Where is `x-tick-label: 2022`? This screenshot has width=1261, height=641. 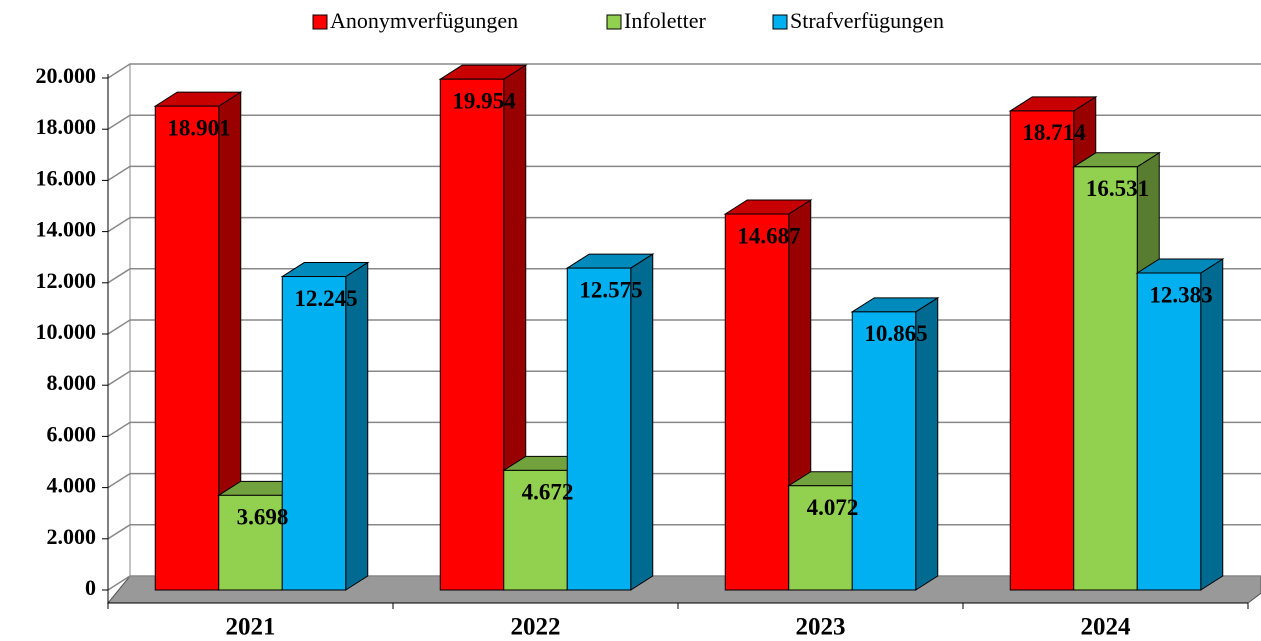
x-tick-label: 2022 is located at coordinates (536, 627).